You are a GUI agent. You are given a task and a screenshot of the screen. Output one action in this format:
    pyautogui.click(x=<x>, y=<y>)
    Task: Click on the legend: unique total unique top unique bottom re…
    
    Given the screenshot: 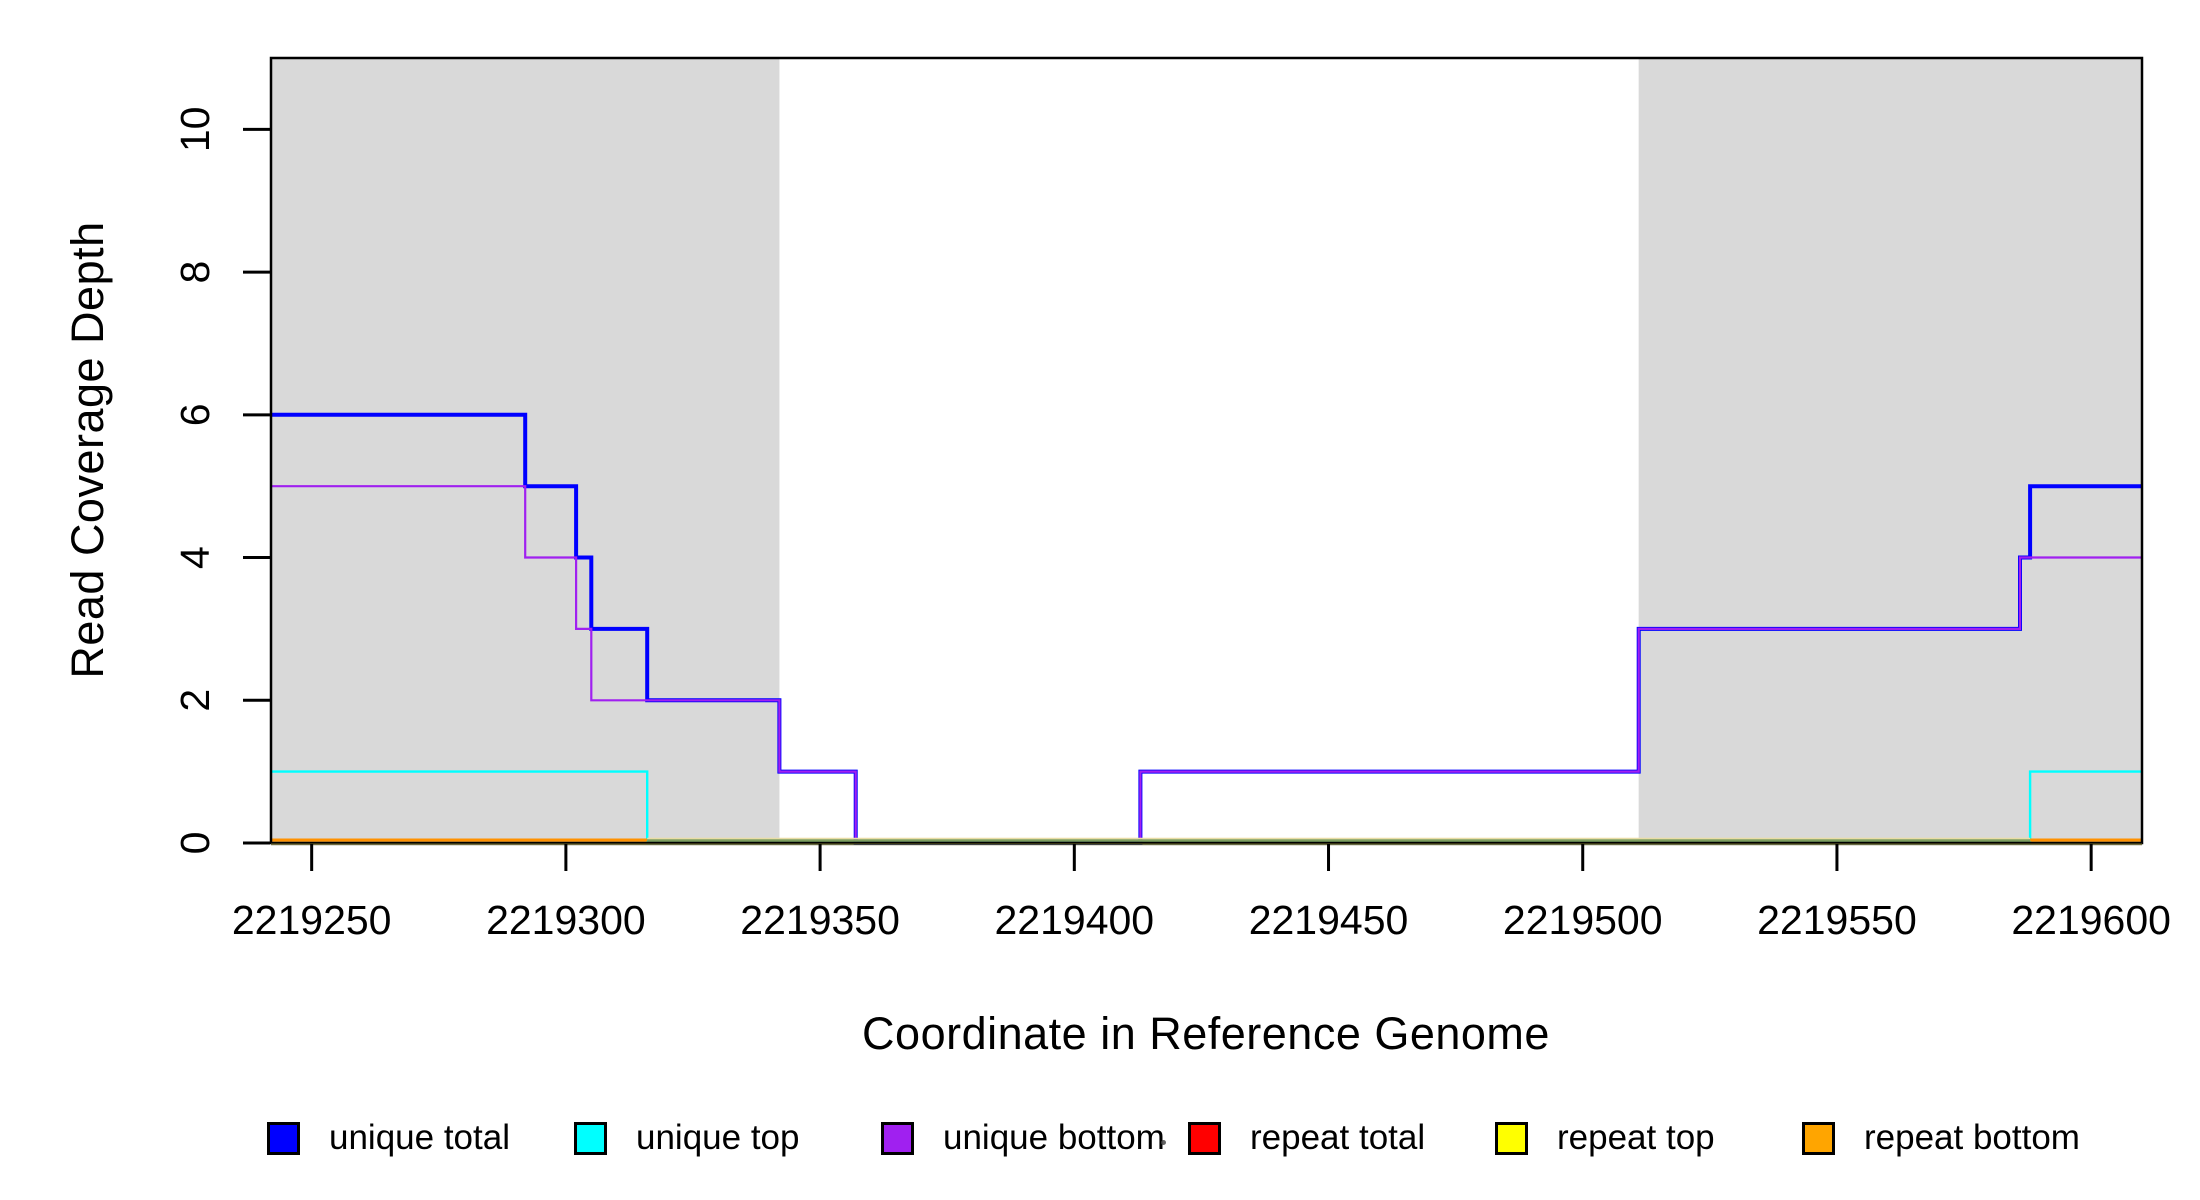 What is the action you would take?
    pyautogui.click(x=1100, y=1141)
    